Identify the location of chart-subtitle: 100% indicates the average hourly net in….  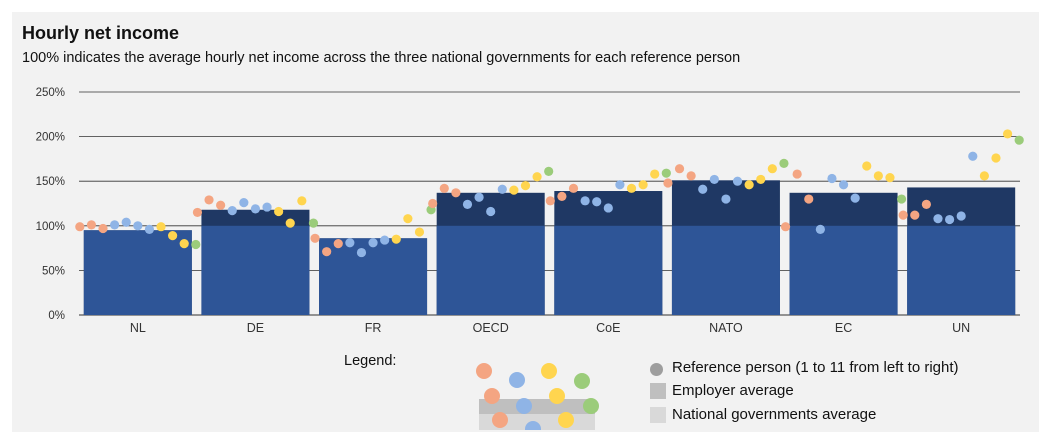
(381, 58).